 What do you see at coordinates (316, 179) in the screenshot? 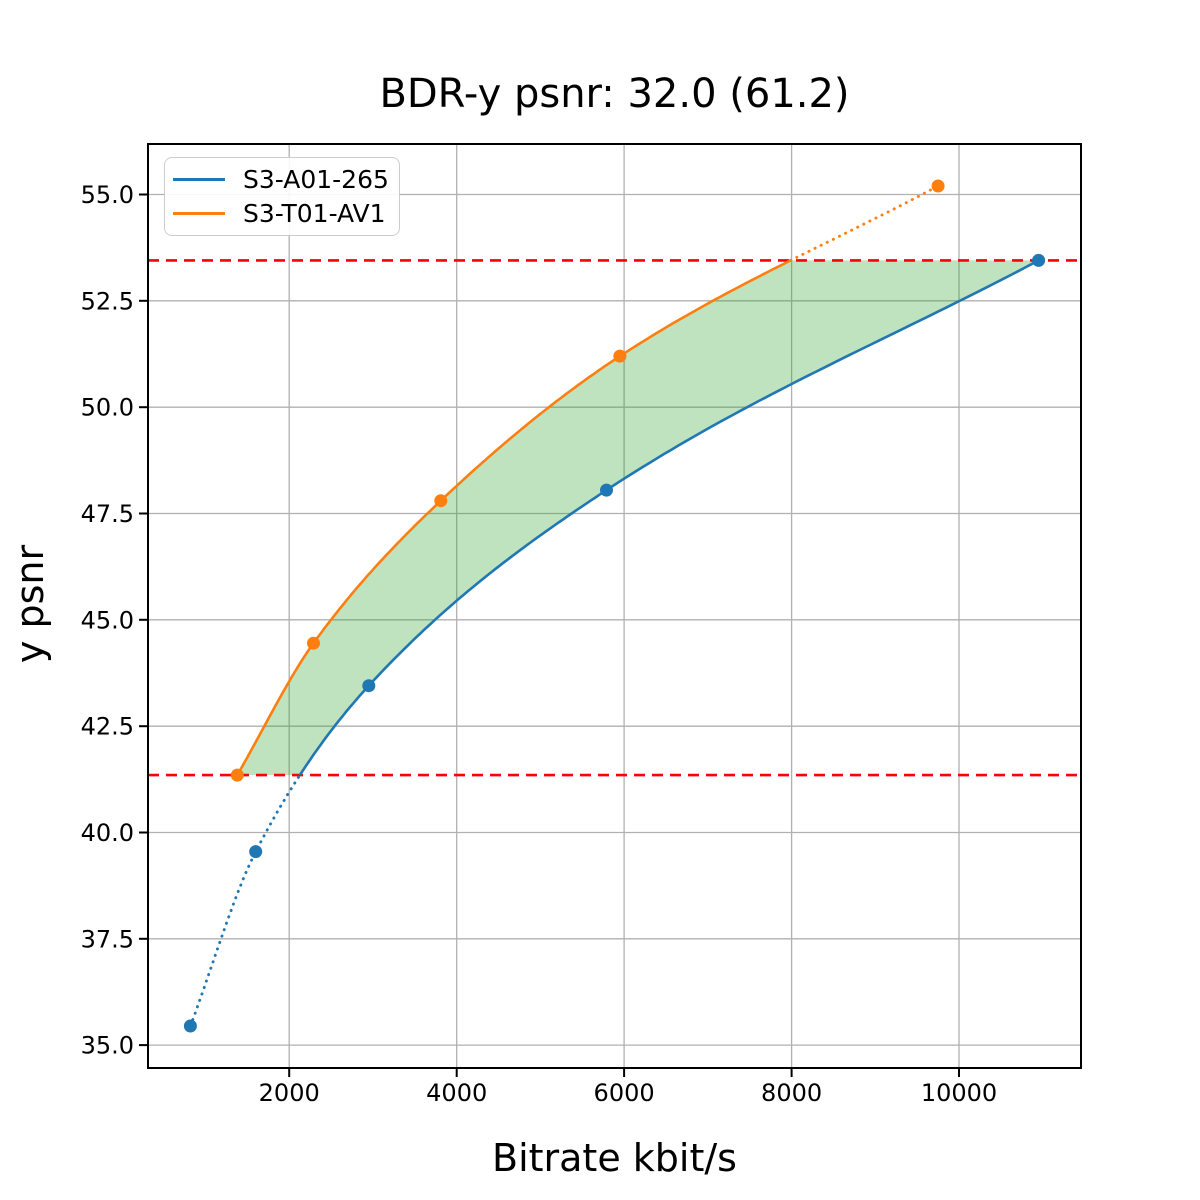
I see `legend-label: S3-A01-265` at bounding box center [316, 179].